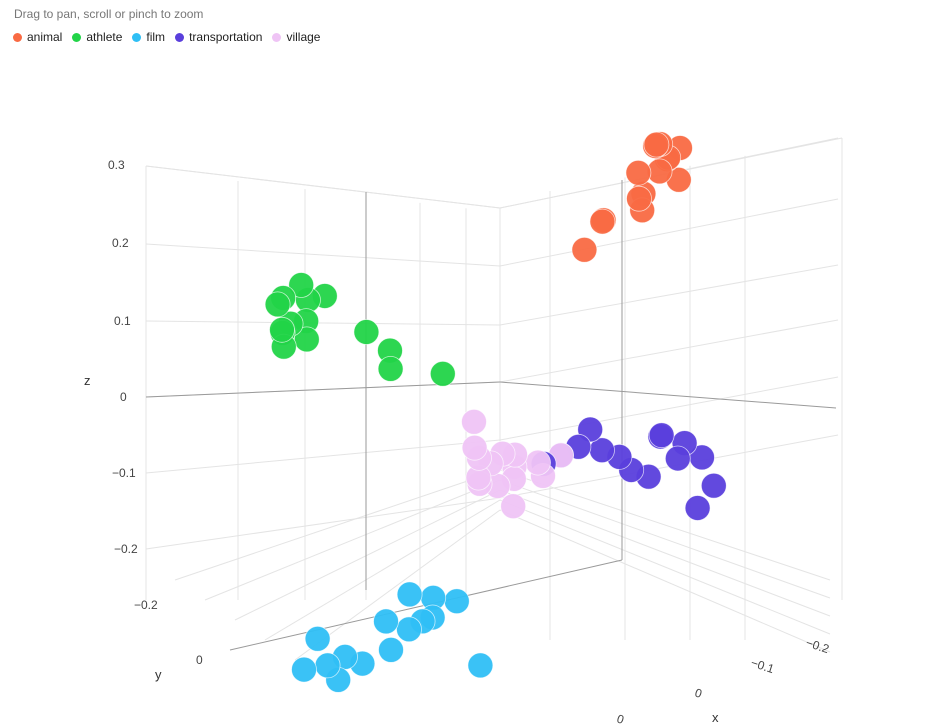  I want to click on legend-item-village: village, so click(296, 37).